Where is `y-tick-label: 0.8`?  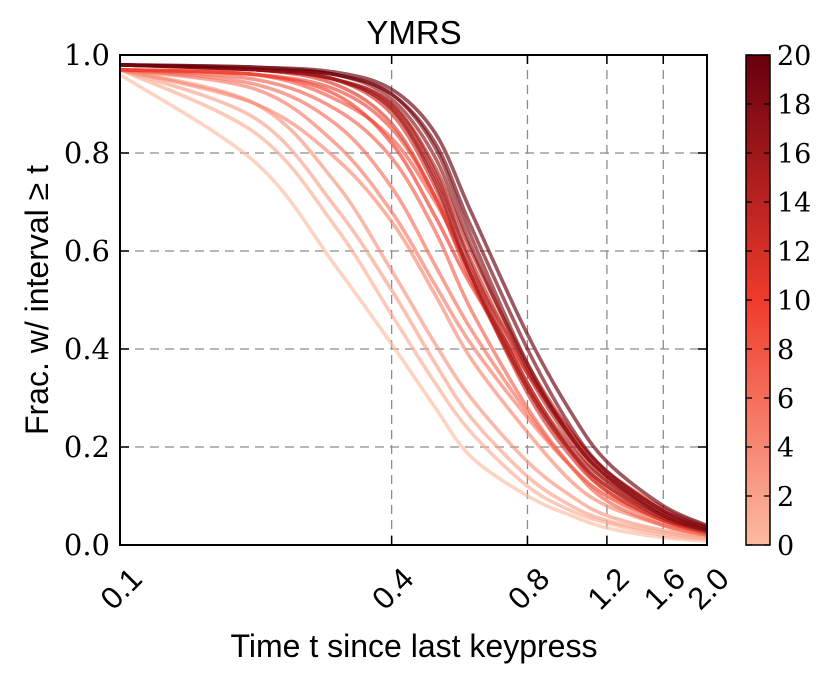 y-tick-label: 0.8 is located at coordinates (87, 153).